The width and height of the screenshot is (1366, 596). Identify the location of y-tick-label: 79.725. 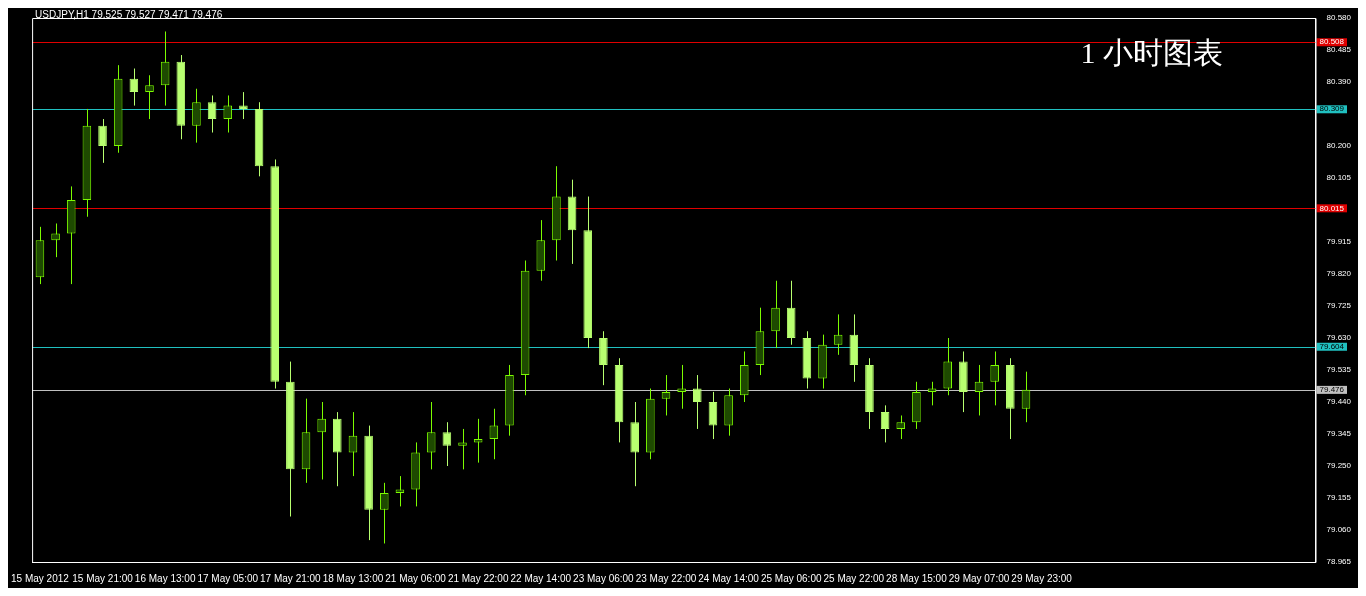
(1339, 306).